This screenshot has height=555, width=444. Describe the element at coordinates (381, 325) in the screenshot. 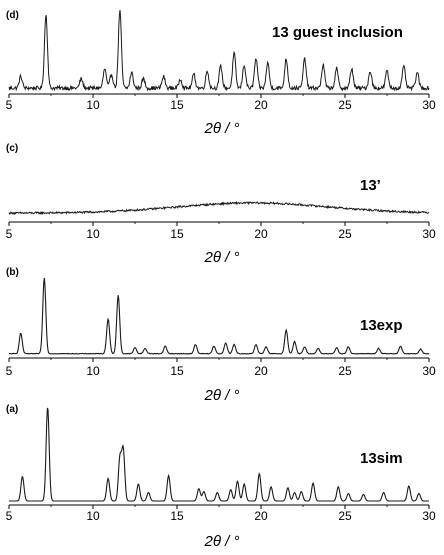

I see `sample-annotation: 13exp` at that location.